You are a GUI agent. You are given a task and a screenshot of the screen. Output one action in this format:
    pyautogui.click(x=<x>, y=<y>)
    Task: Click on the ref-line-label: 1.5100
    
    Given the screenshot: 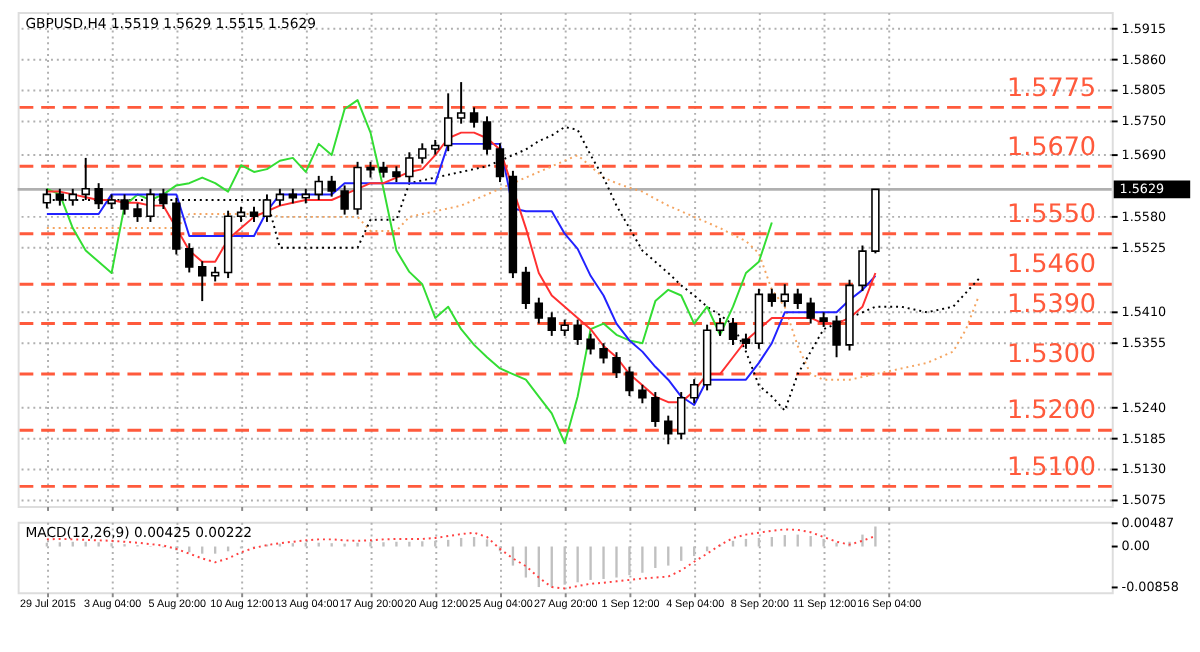 What is the action you would take?
    pyautogui.click(x=1051, y=467)
    